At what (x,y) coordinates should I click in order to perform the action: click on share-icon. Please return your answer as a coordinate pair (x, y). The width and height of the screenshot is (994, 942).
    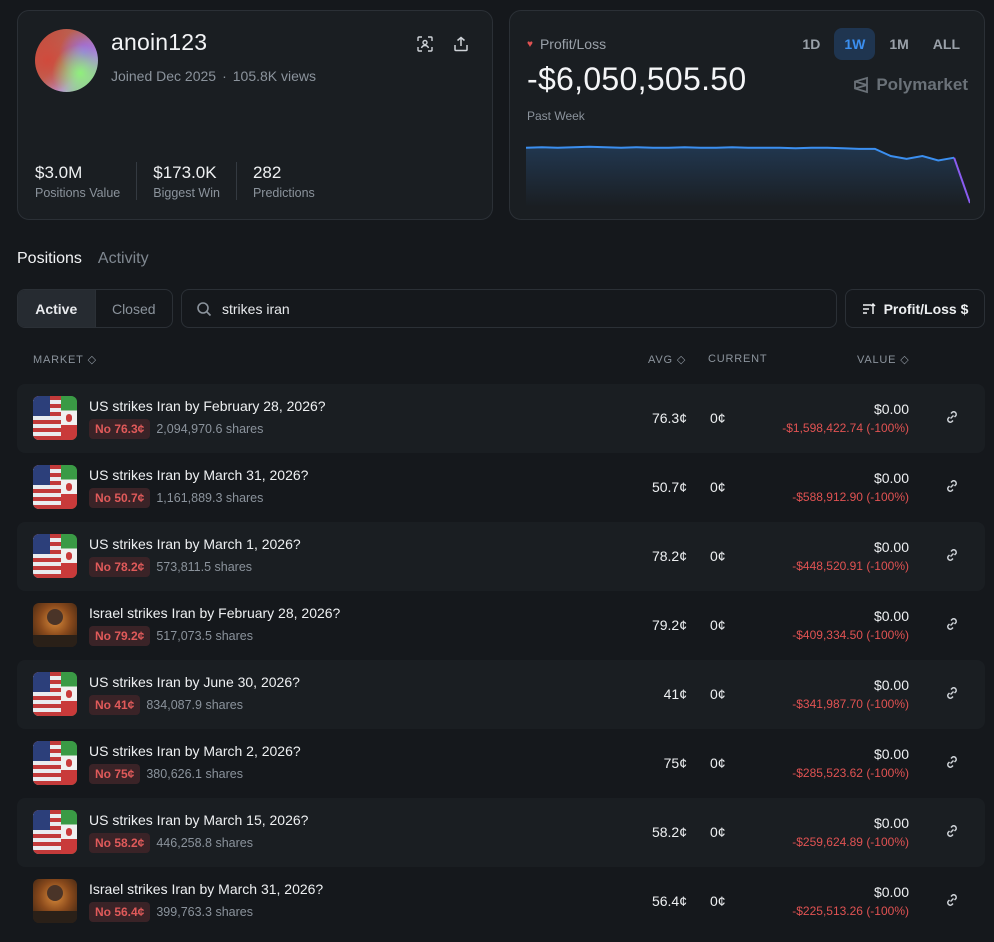
    Looking at the image, I should click on (461, 44).